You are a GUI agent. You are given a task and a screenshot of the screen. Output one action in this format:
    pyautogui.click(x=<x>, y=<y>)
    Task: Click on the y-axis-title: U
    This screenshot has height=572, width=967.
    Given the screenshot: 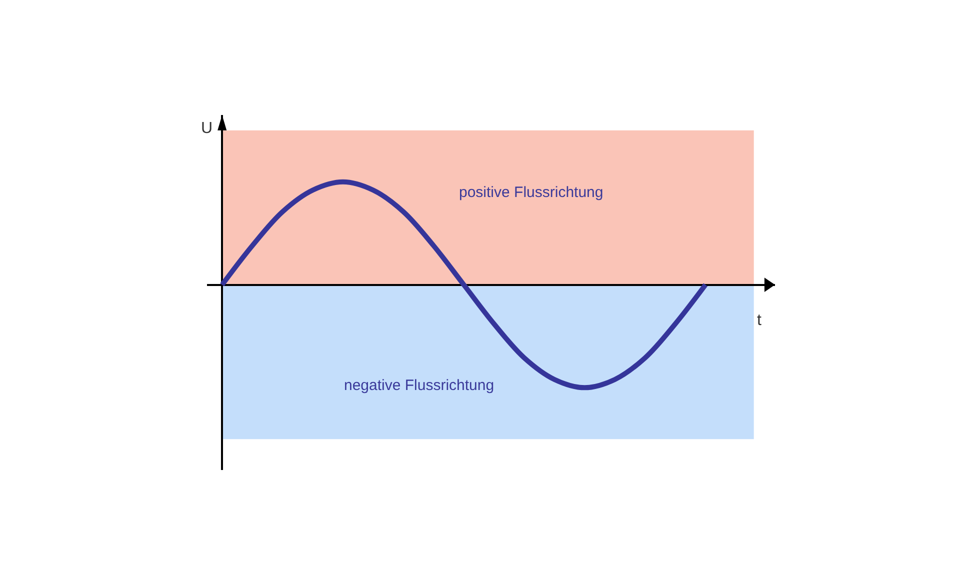 What is the action you would take?
    pyautogui.click(x=207, y=128)
    